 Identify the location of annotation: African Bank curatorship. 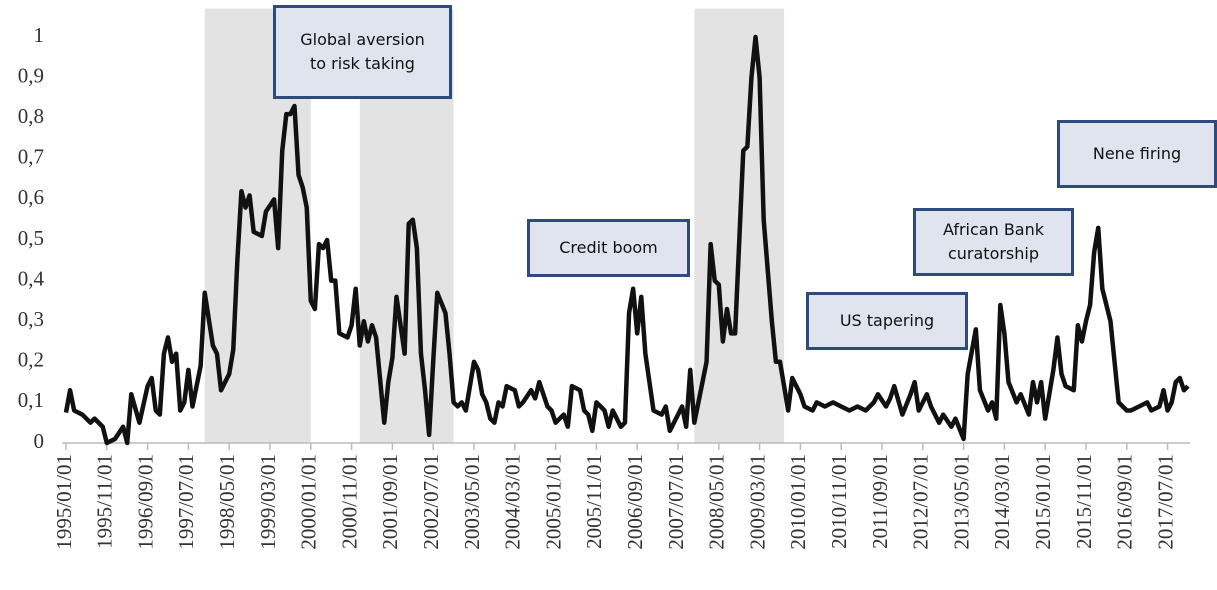
(993, 242).